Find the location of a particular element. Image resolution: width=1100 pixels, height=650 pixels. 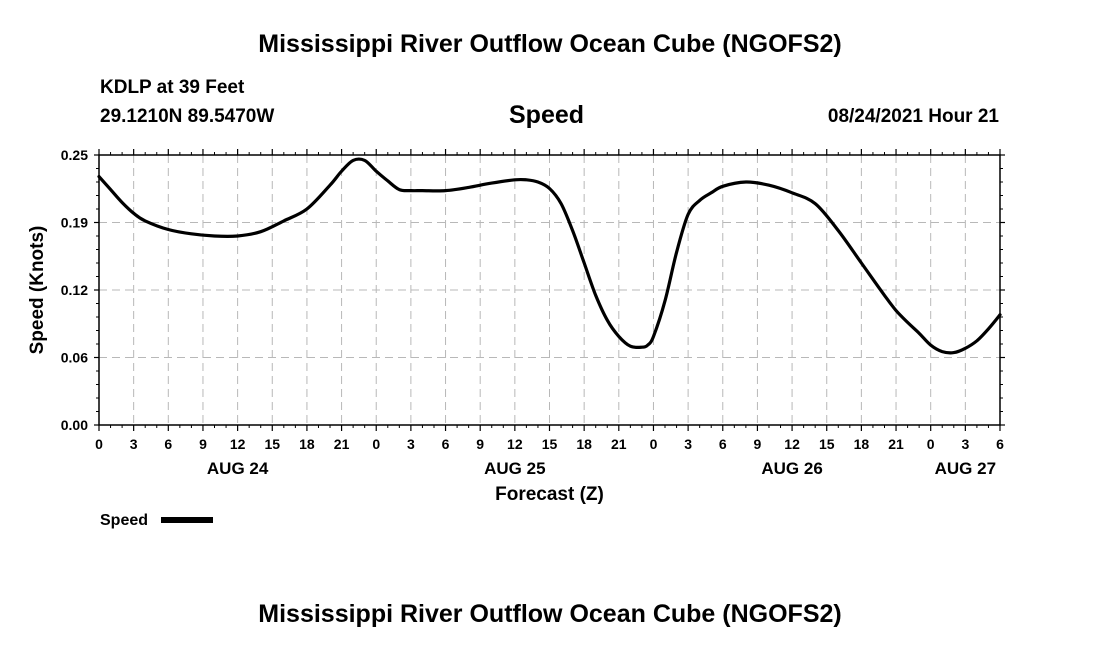

x-date-label: AUG 24 is located at coordinates (238, 468).